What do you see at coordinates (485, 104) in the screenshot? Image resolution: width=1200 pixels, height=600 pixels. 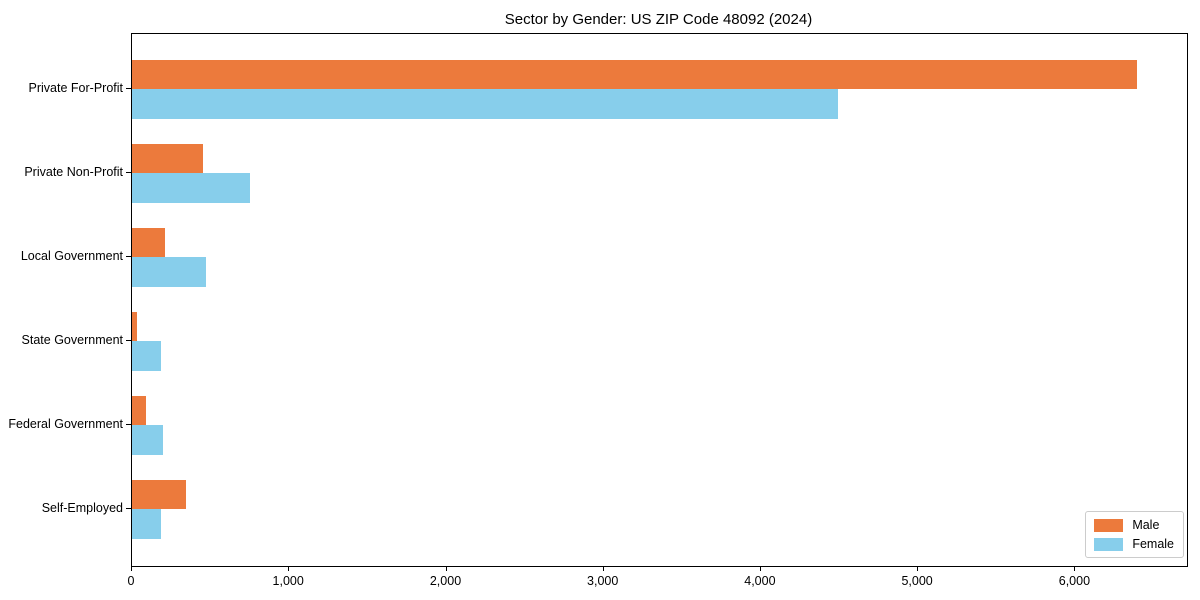 I see `bar-female-private-for-profit` at bounding box center [485, 104].